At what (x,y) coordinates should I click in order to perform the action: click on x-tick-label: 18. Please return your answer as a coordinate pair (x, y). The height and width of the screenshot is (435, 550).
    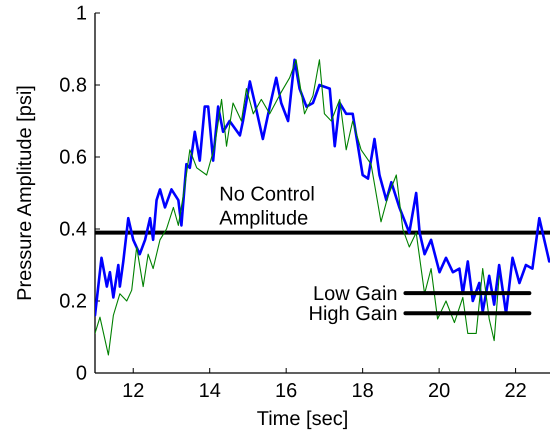
    Looking at the image, I should click on (363, 391).